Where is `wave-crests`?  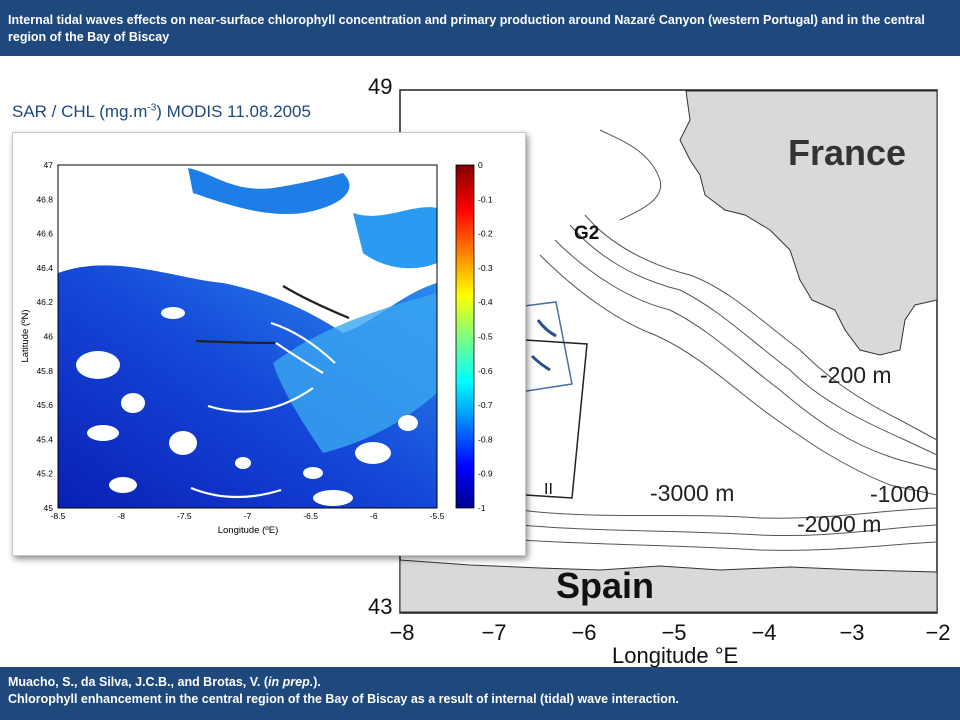
wave-crests is located at coordinates (270, 392).